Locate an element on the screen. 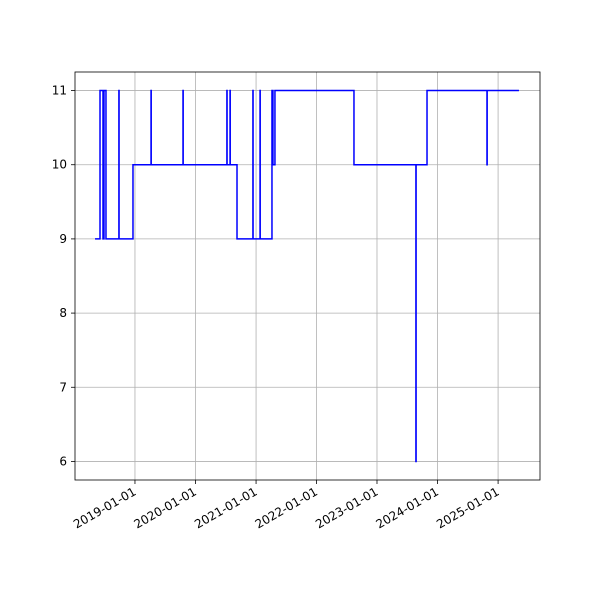 The width and height of the screenshot is (600, 600). y-tick-label: 10 is located at coordinates (59, 165).